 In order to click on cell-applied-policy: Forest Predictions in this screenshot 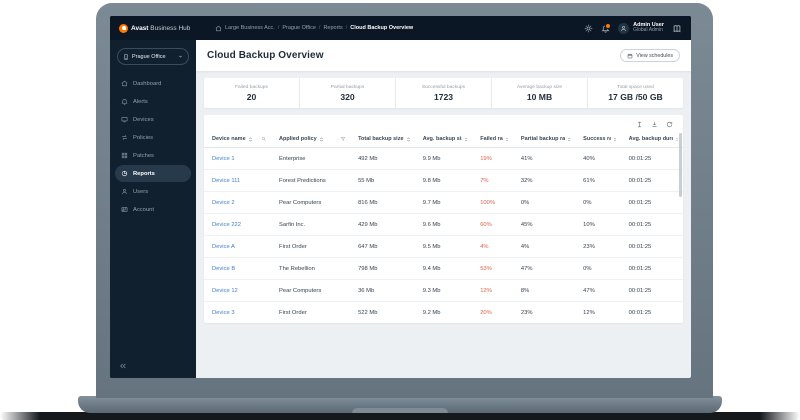, I will do `click(302, 180)`.